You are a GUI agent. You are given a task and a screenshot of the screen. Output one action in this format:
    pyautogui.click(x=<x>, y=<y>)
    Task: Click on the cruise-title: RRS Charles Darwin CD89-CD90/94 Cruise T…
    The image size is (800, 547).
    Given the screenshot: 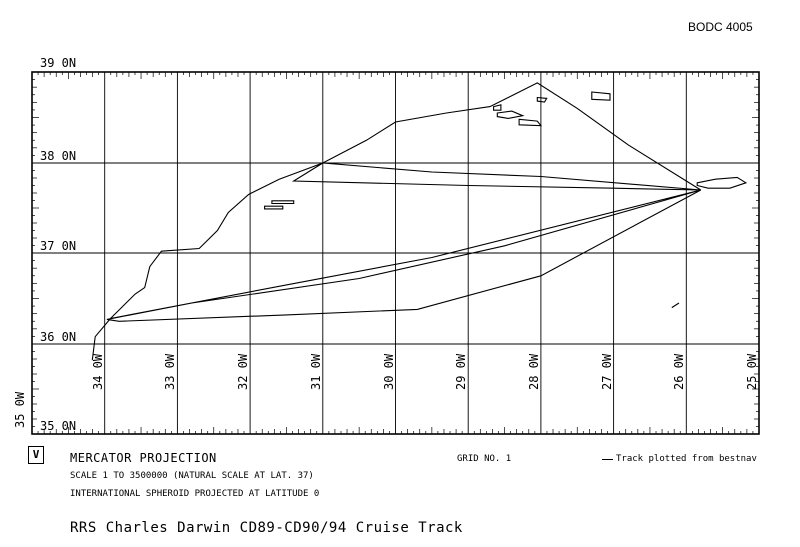 What is the action you would take?
    pyautogui.click(x=266, y=528)
    